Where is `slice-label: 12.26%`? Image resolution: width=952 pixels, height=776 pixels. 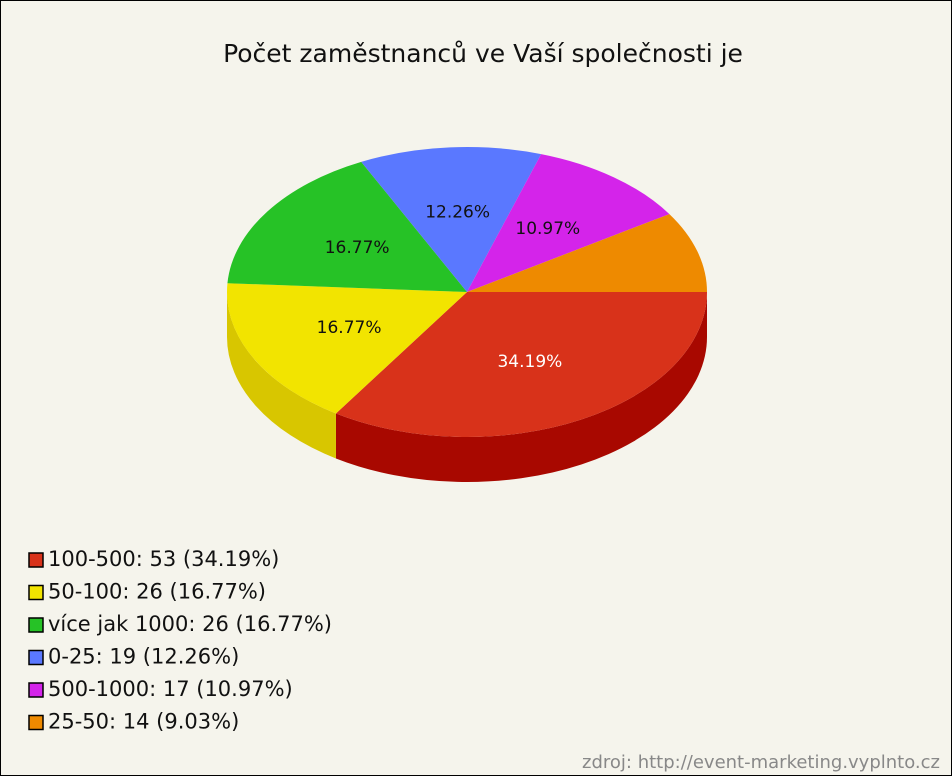
slice-label: 12.26% is located at coordinates (457, 212).